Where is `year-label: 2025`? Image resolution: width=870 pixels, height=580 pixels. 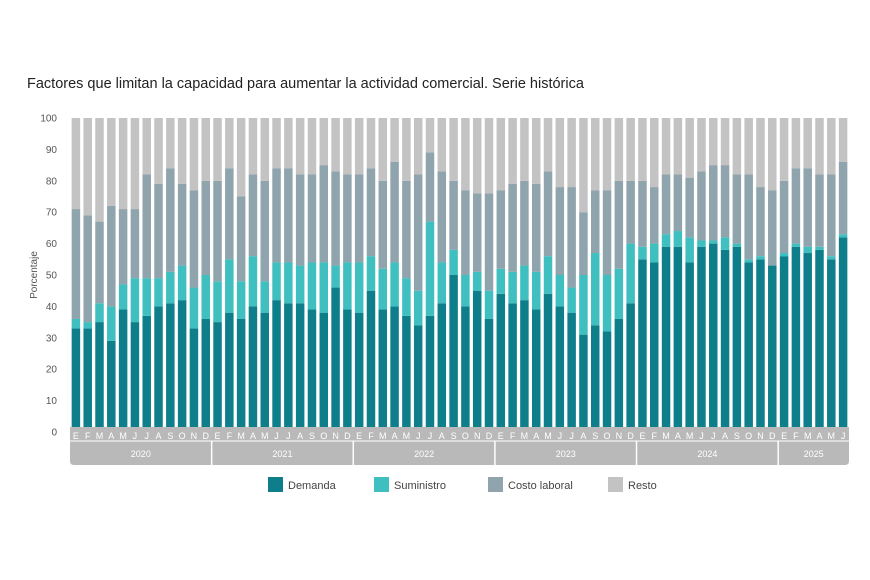
year-label: 2025 is located at coordinates (814, 454).